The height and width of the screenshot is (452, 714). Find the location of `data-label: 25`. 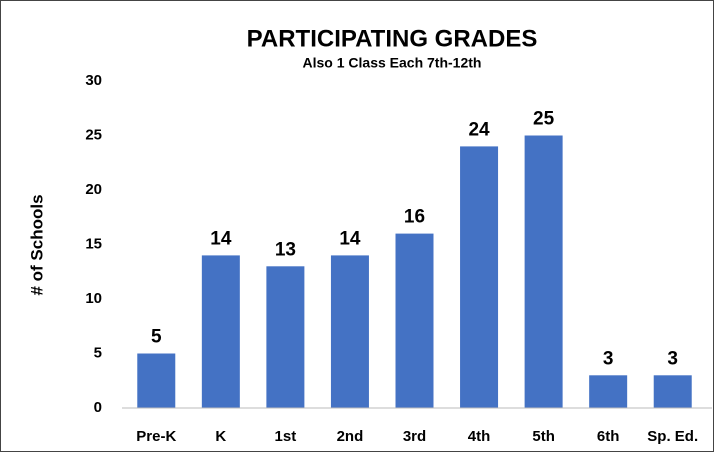

data-label: 25 is located at coordinates (544, 119).